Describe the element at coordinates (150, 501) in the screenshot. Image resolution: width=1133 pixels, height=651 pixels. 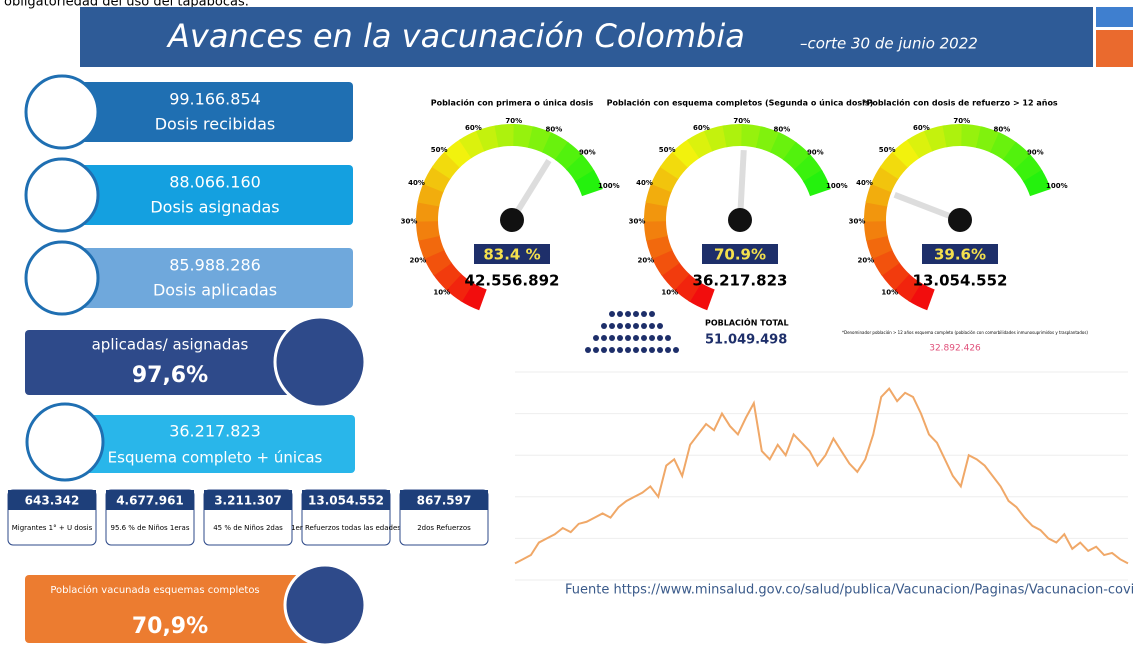
I see `small-value: 4.677.961` at that location.